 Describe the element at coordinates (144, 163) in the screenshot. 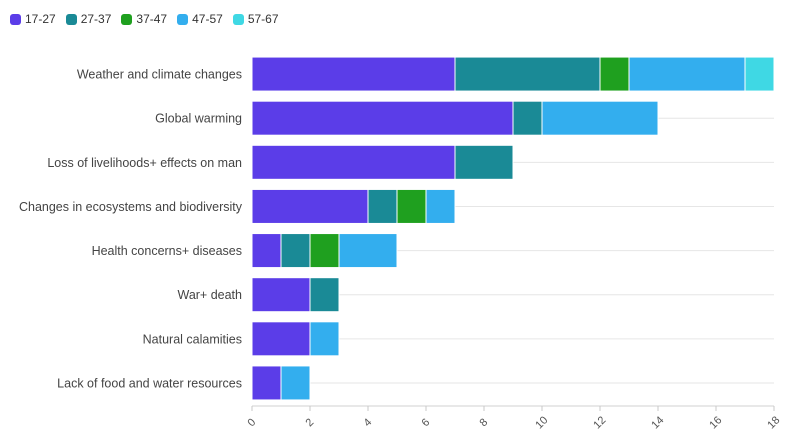

I see `category-label: Loss of livelihoods+ effects on man` at that location.